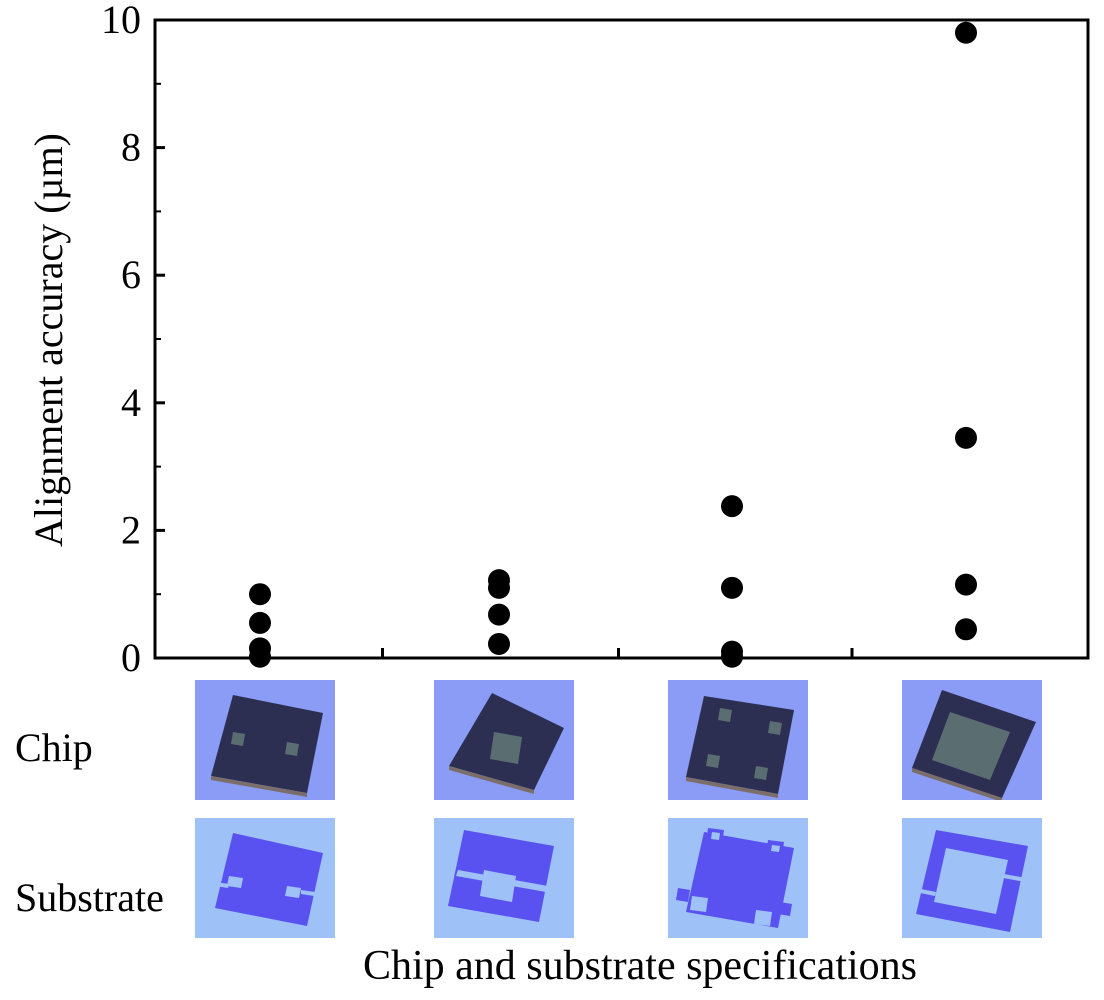  What do you see at coordinates (131, 529) in the screenshot?
I see `y-tick-label: 2` at bounding box center [131, 529].